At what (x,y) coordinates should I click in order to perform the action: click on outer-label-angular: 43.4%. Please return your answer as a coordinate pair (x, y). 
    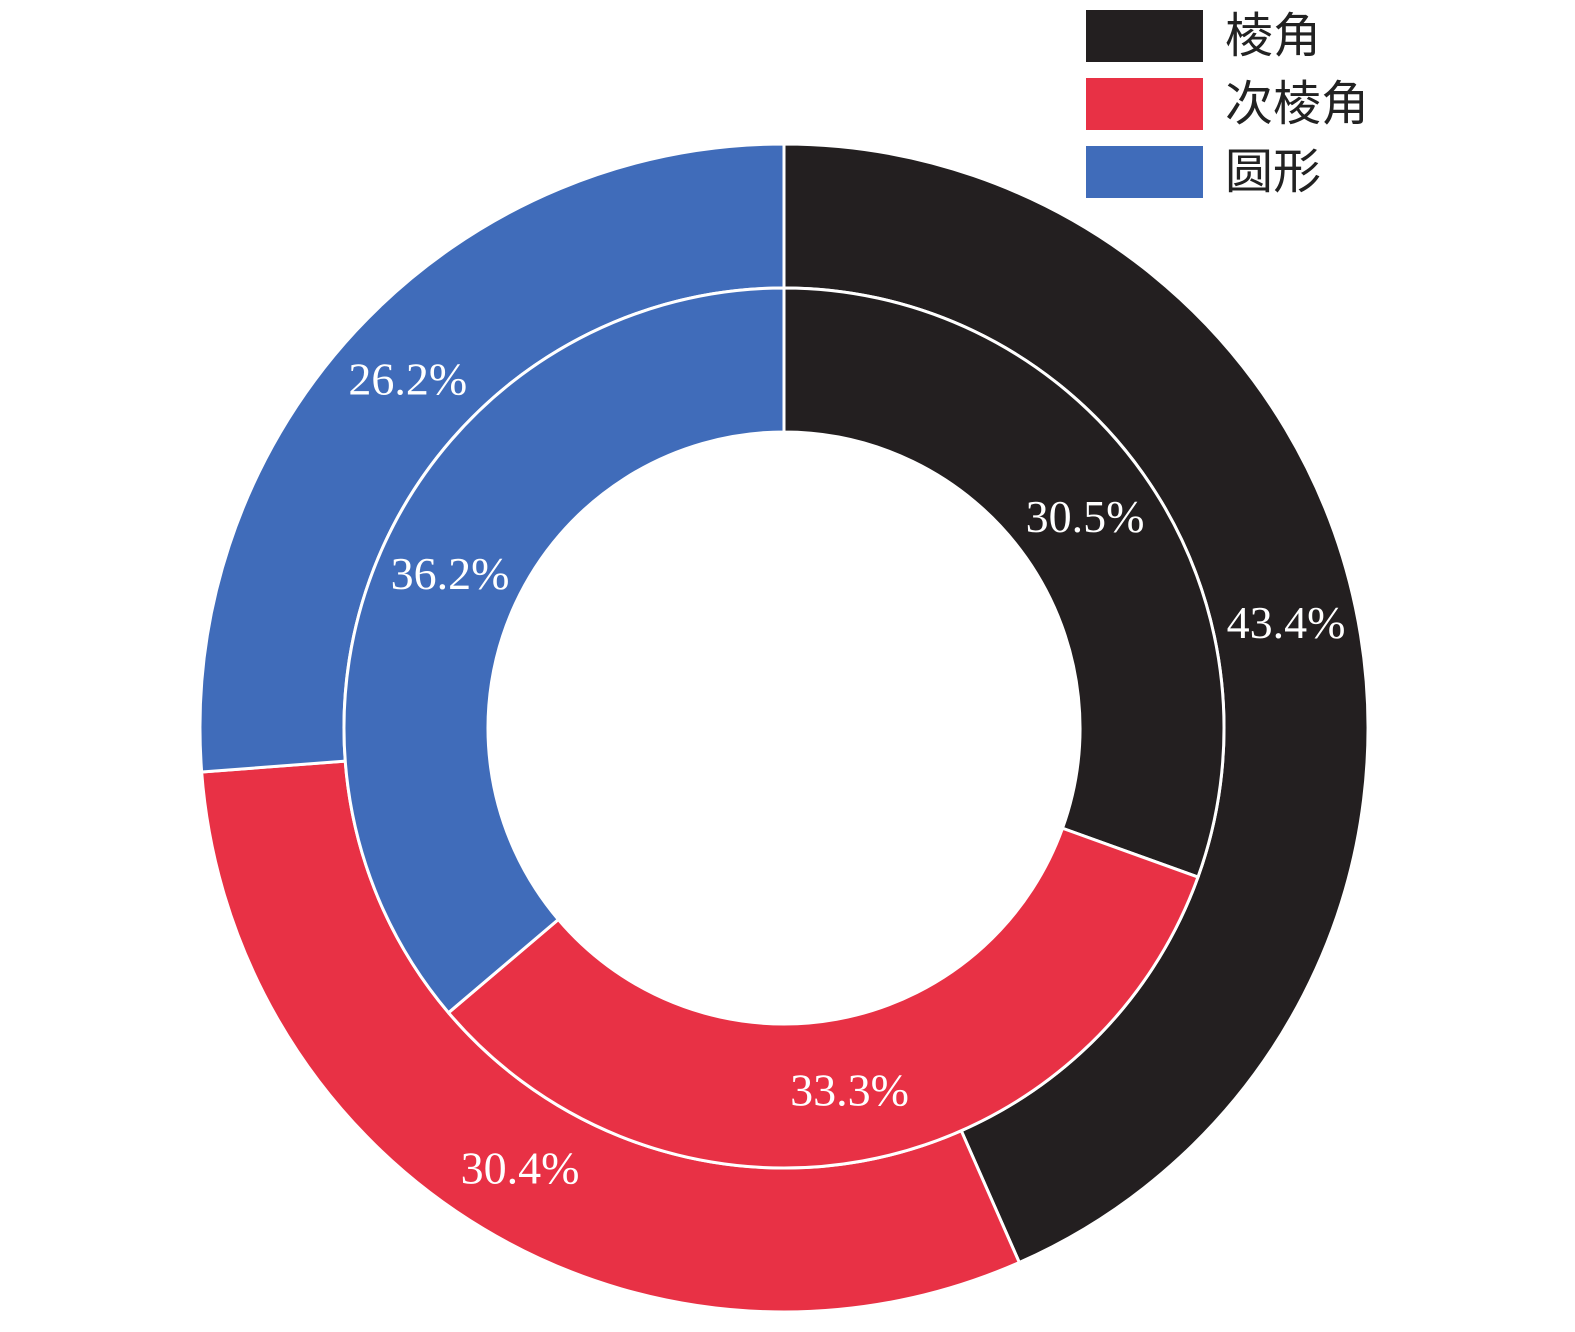
    Looking at the image, I should click on (1286, 622).